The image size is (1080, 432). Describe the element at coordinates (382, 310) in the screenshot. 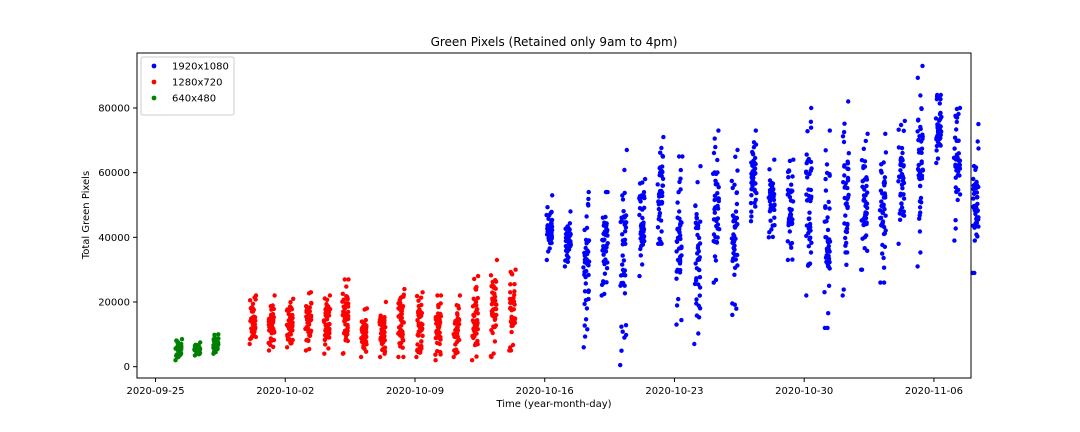

I see `series-1280x720` at that location.